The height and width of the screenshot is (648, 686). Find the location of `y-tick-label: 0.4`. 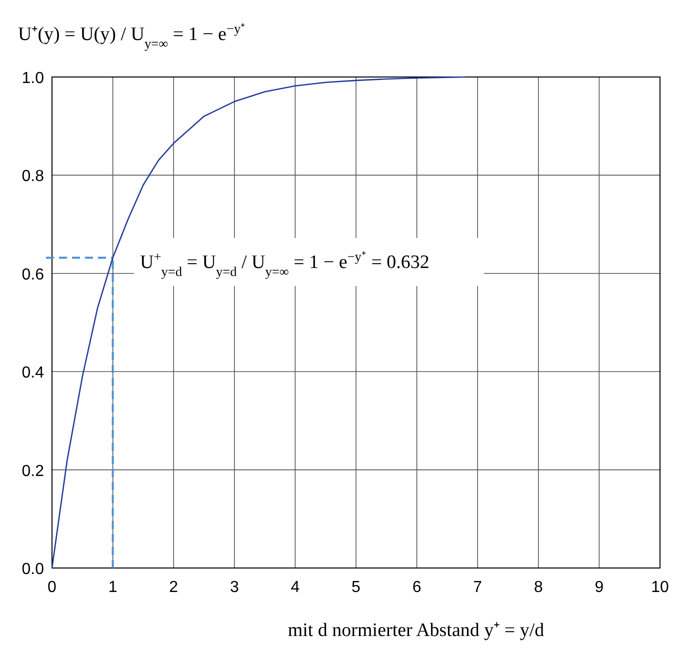

y-tick-label: 0.4 is located at coordinates (33, 373).